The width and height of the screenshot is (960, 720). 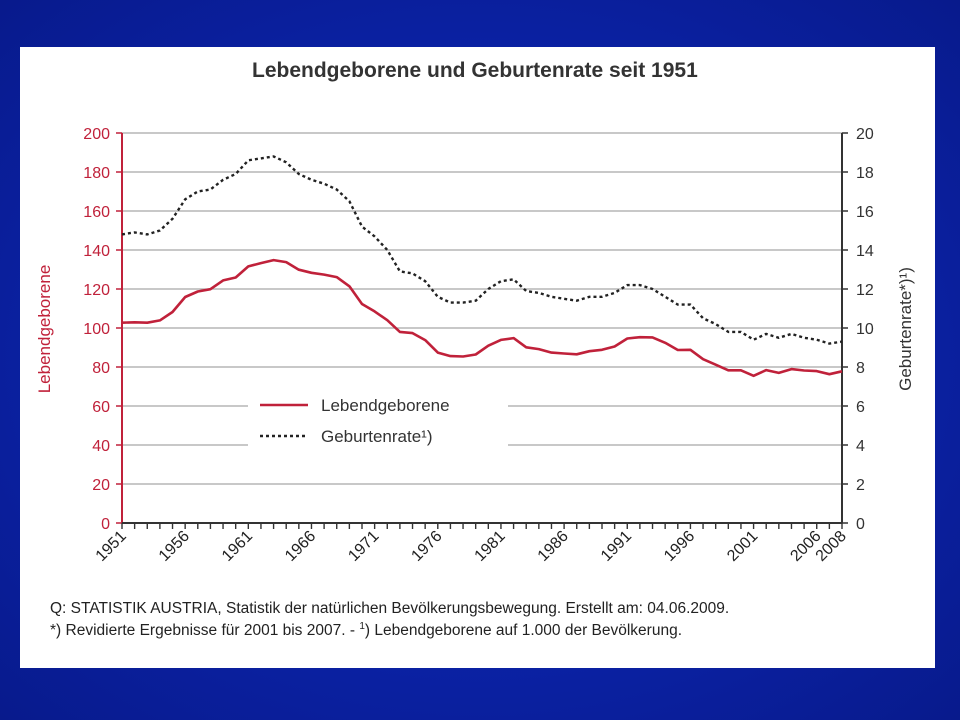 What do you see at coordinates (96, 251) in the screenshot?
I see `y-tick-label-left: 140` at bounding box center [96, 251].